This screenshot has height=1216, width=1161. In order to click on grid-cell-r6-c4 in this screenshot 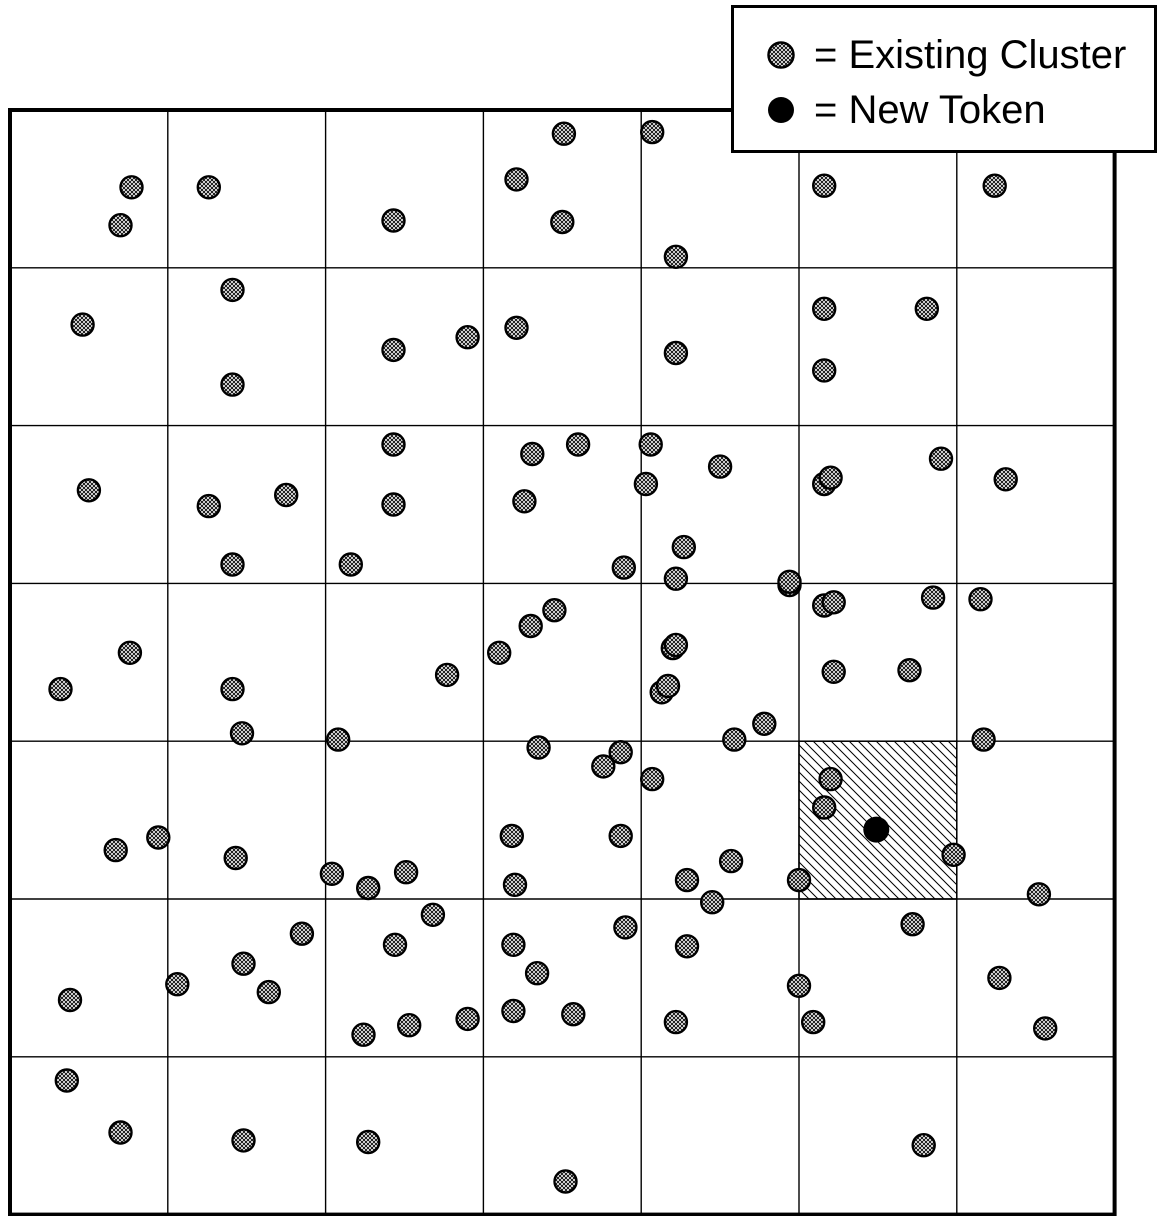, I will do `click(720, 1136)`.